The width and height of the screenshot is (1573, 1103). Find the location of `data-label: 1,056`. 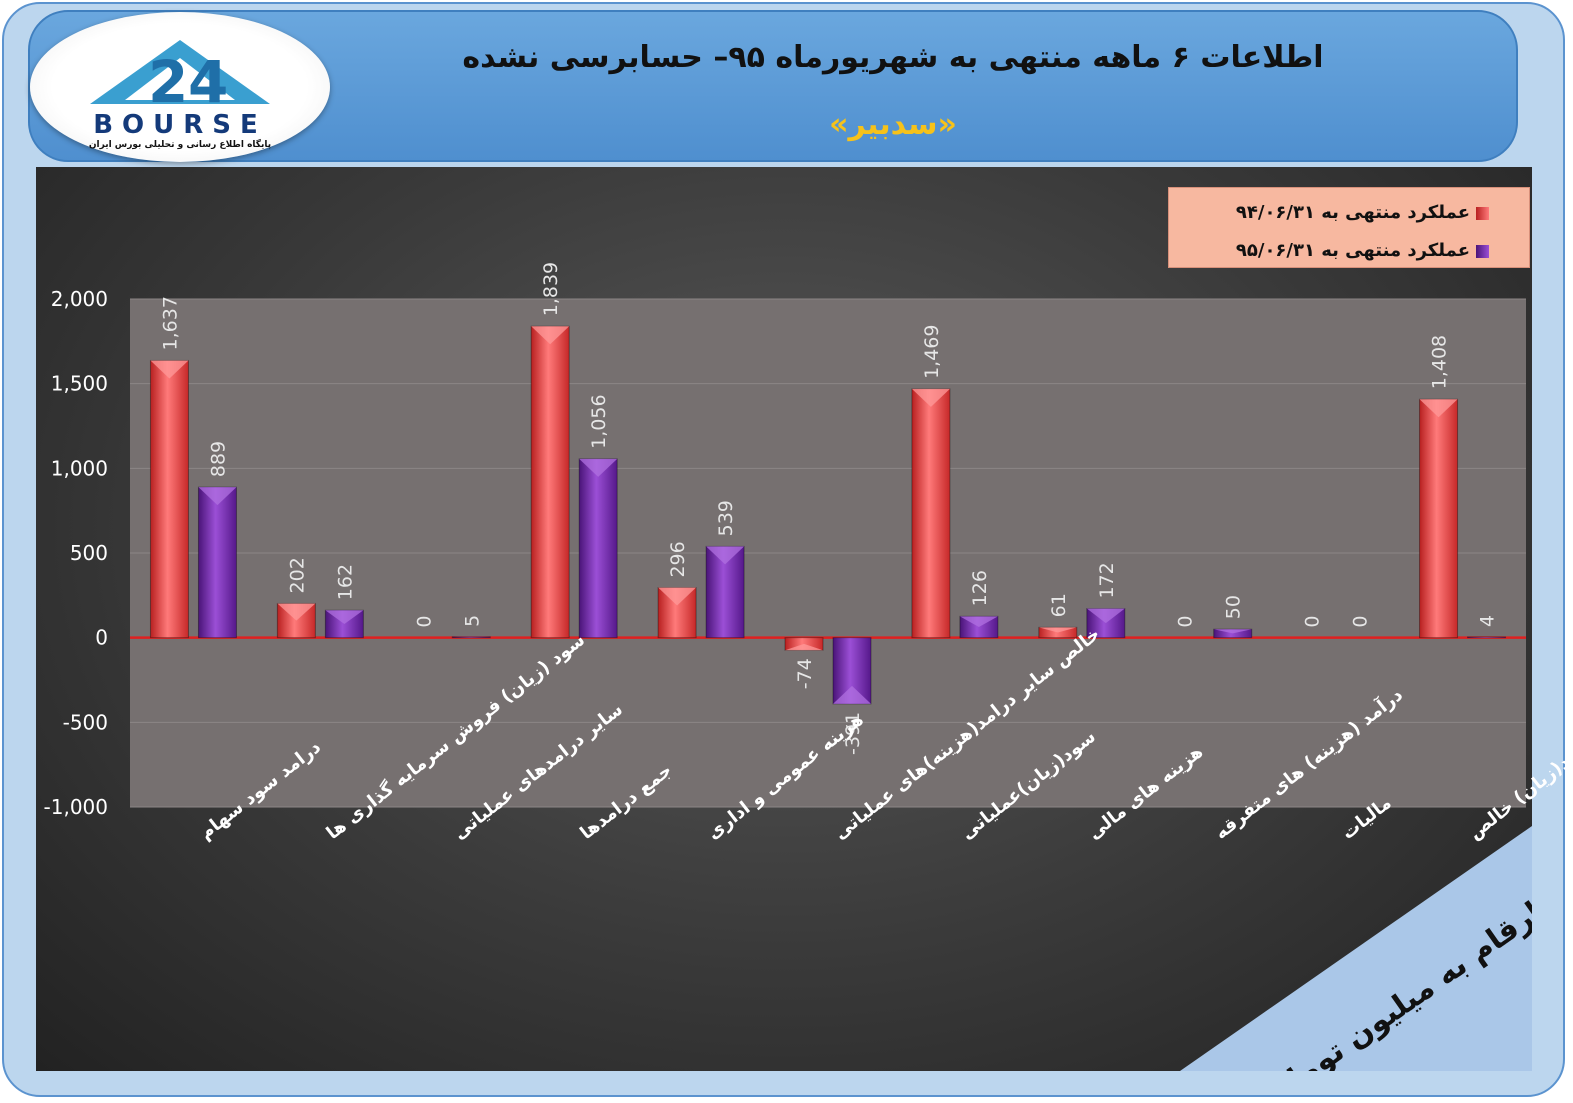

data-label: 1,056 is located at coordinates (599, 421).